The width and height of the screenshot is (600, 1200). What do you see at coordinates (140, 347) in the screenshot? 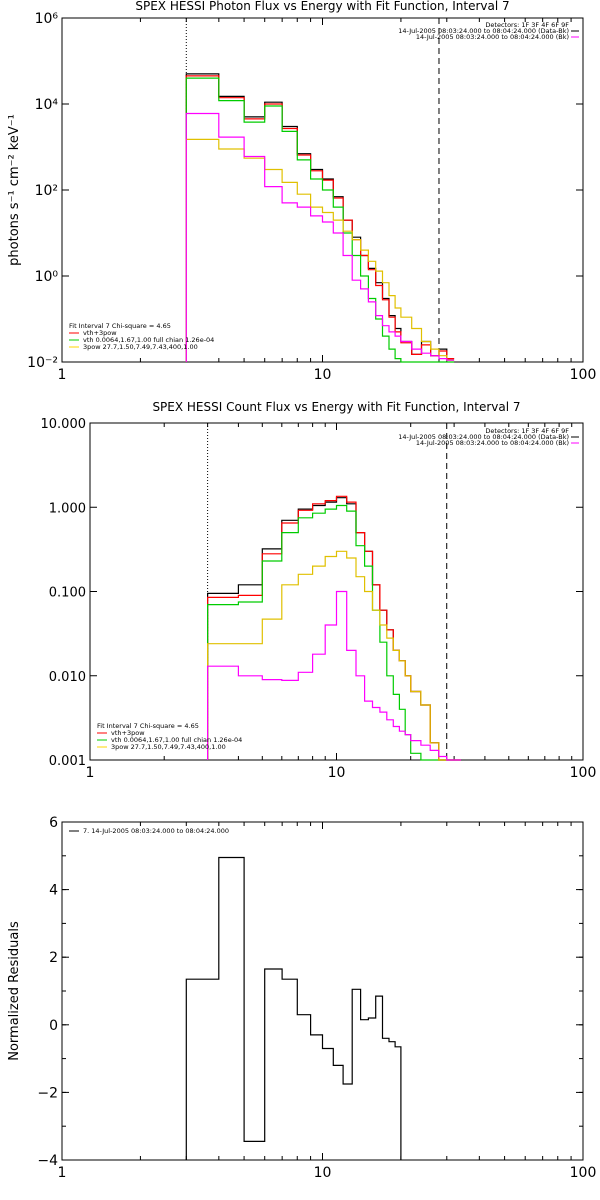
I see `photon-legend-label: 3pow 27.7,1.50,7.49,7.43,400,1.00` at bounding box center [140, 347].